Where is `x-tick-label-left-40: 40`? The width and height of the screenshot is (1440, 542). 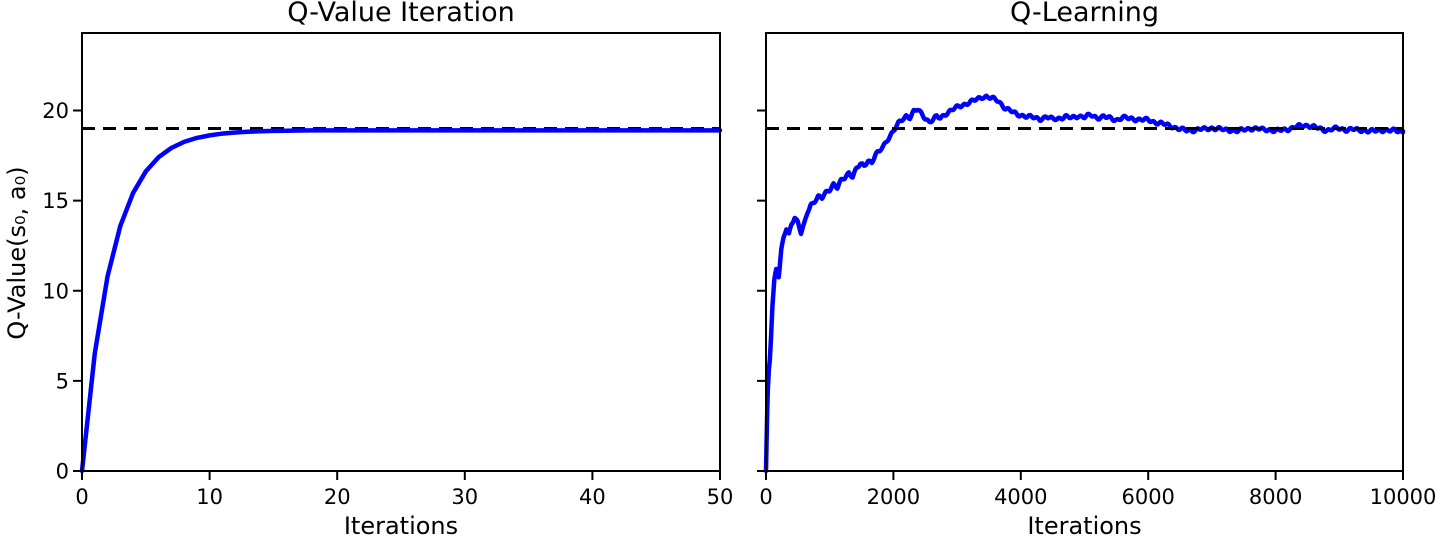 x-tick-label-left-40: 40 is located at coordinates (592, 497).